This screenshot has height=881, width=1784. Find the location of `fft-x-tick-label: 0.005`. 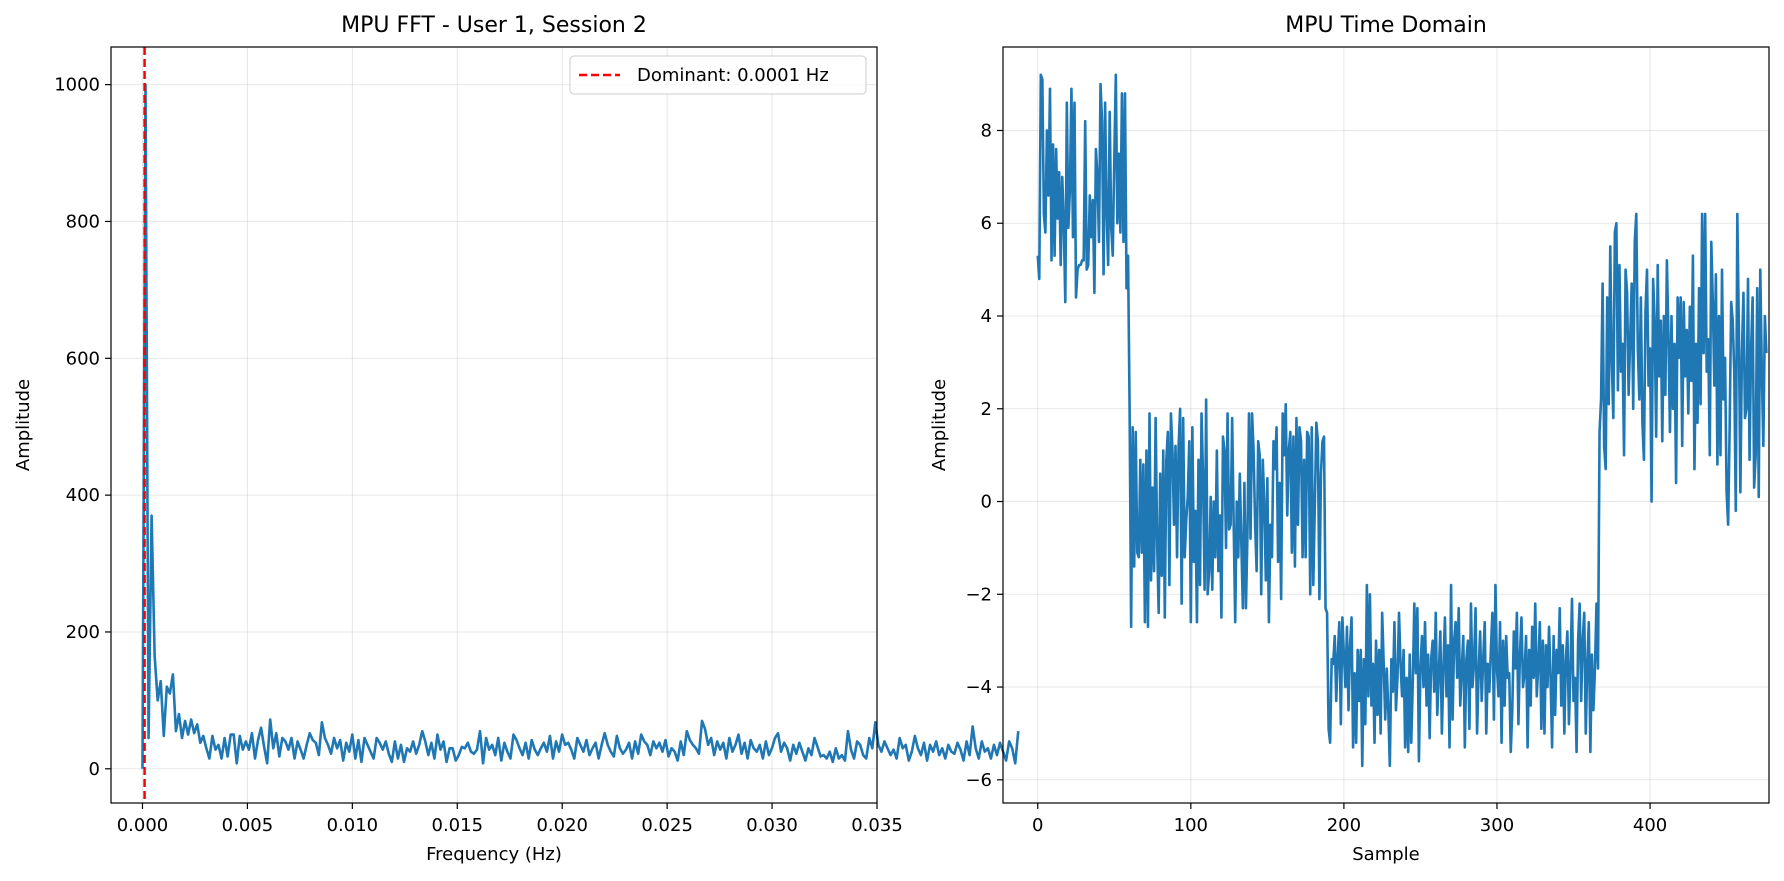

fft-x-tick-label: 0.005 is located at coordinates (248, 825).